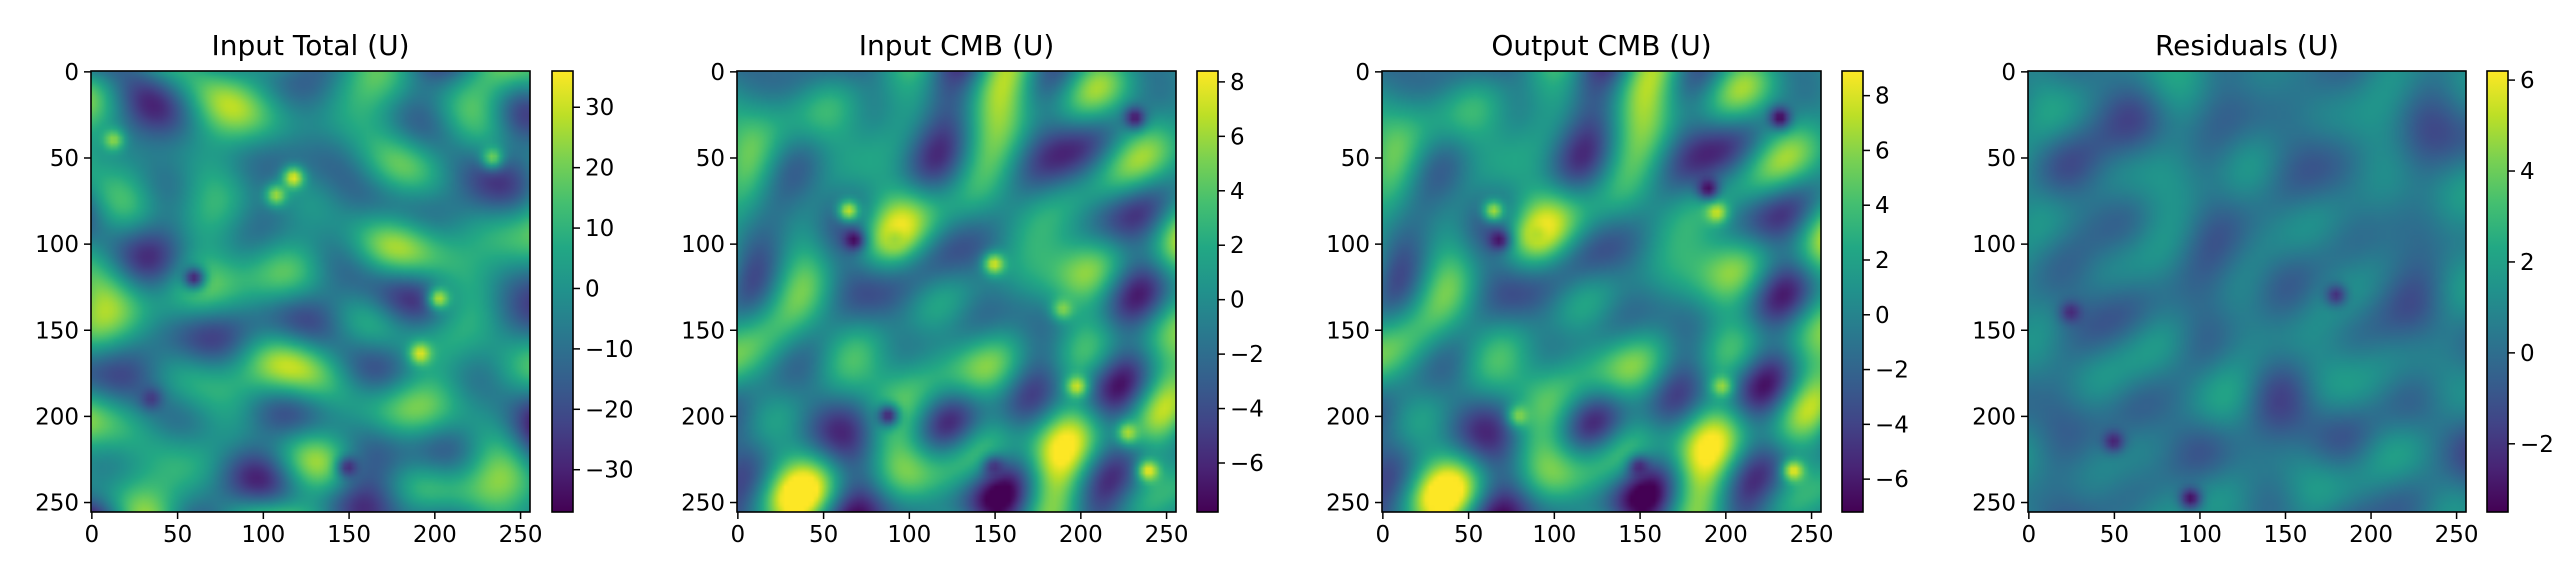  Describe the element at coordinates (310, 45) in the screenshot. I see `panel-title: Input Total (U)` at that location.